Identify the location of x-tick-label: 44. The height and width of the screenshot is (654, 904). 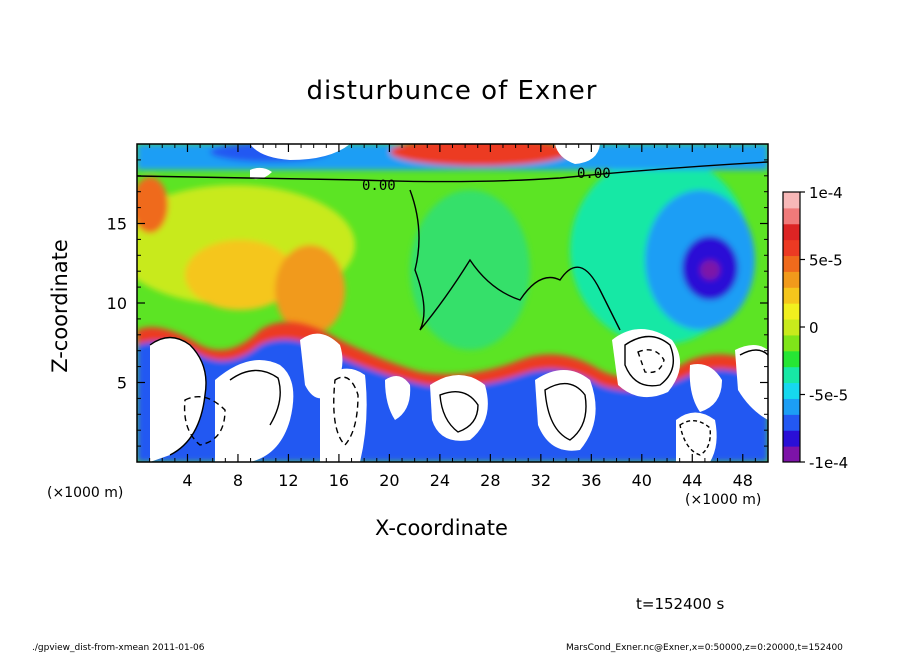
(692, 480).